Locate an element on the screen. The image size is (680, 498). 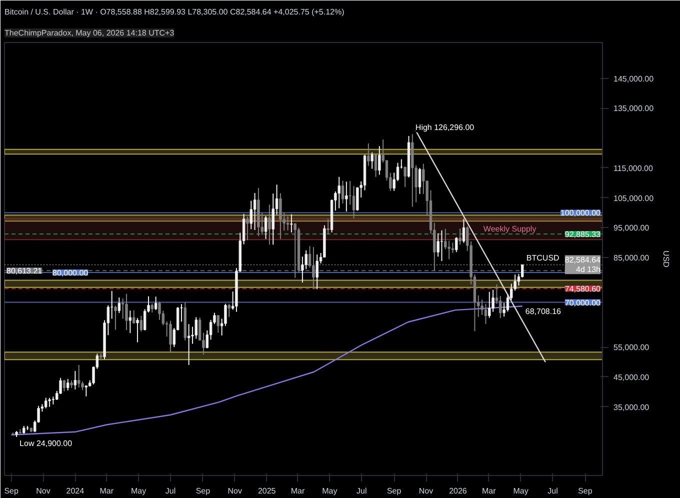
ref-line-label: 70,000.00 is located at coordinates (583, 303).